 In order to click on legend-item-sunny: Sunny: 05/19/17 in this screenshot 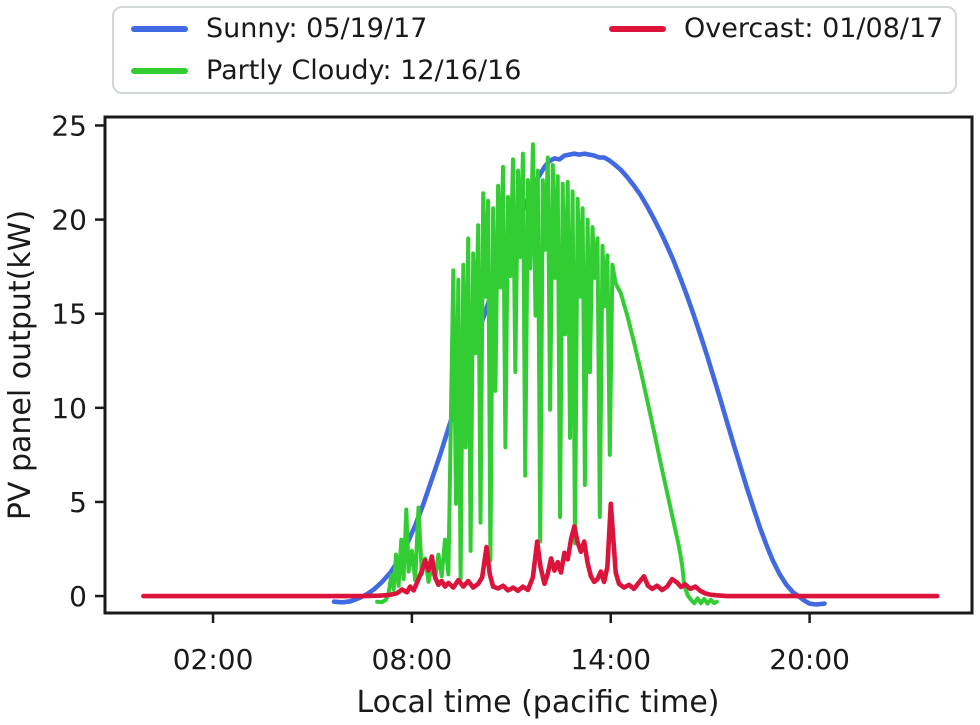, I will do `click(370, 29)`.